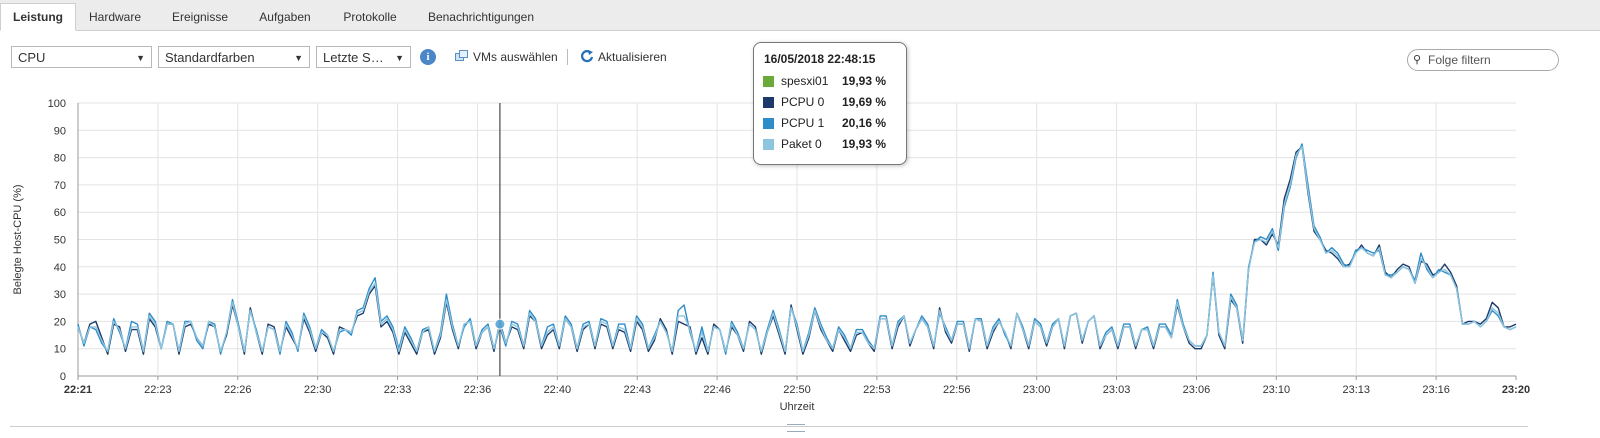  I want to click on tab-protokolle: Protokolle, so click(370, 17).